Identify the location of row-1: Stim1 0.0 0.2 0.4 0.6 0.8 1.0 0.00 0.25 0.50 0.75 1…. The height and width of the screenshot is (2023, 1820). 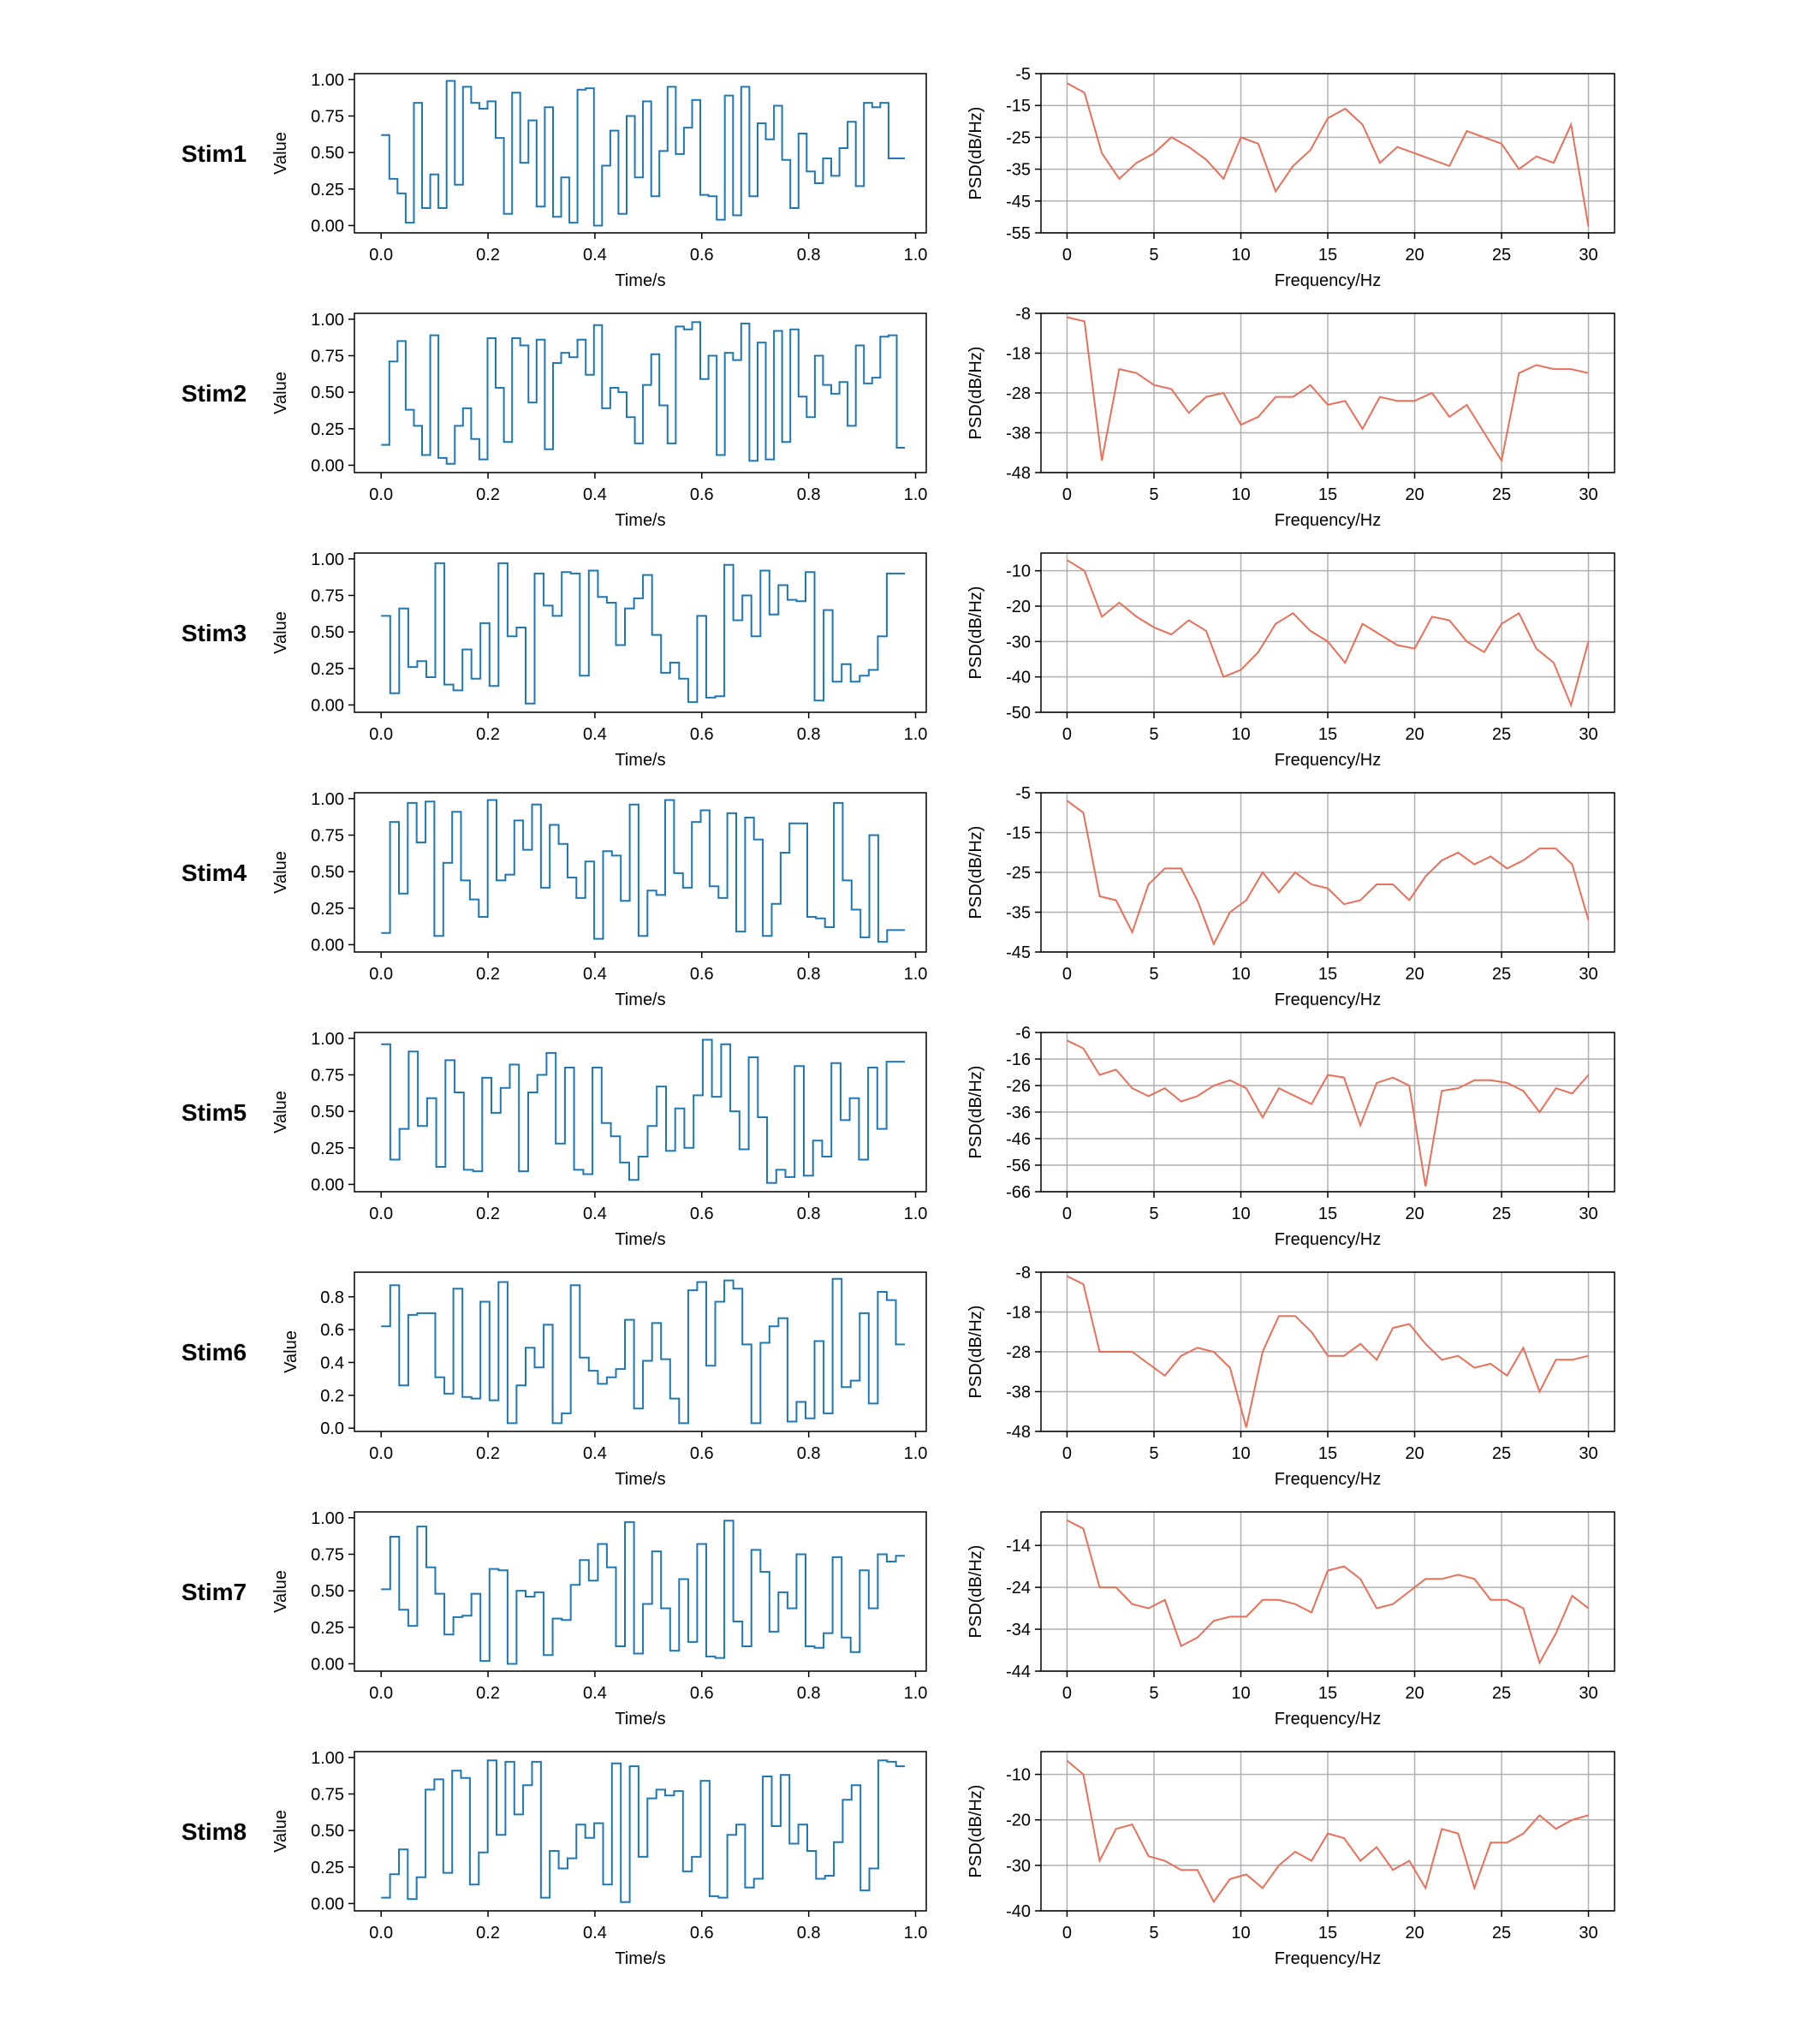
(898, 177).